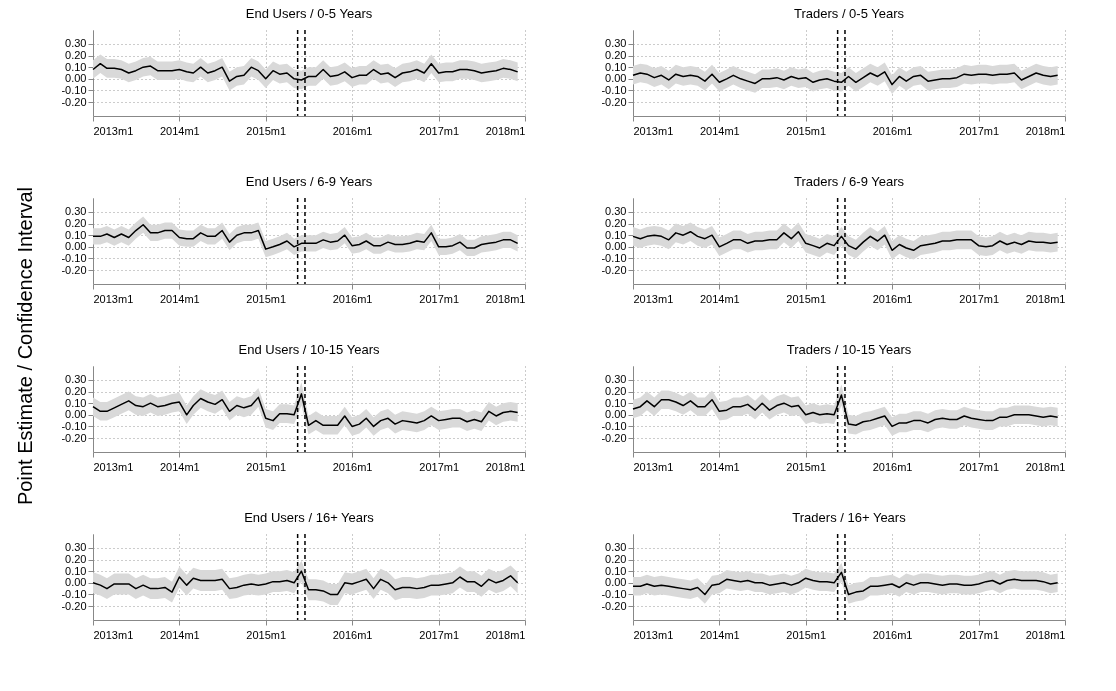  What do you see at coordinates (309, 518) in the screenshot?
I see `chart-title: End Users / 16+ Years` at bounding box center [309, 518].